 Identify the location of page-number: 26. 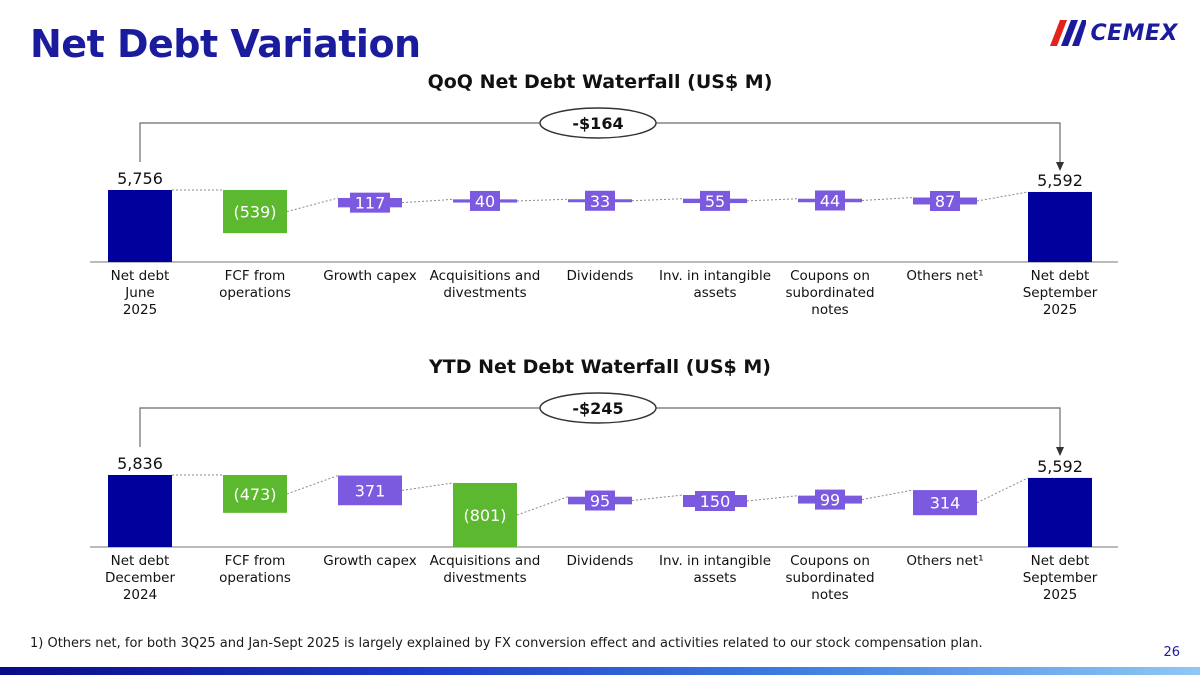
(1171, 652).